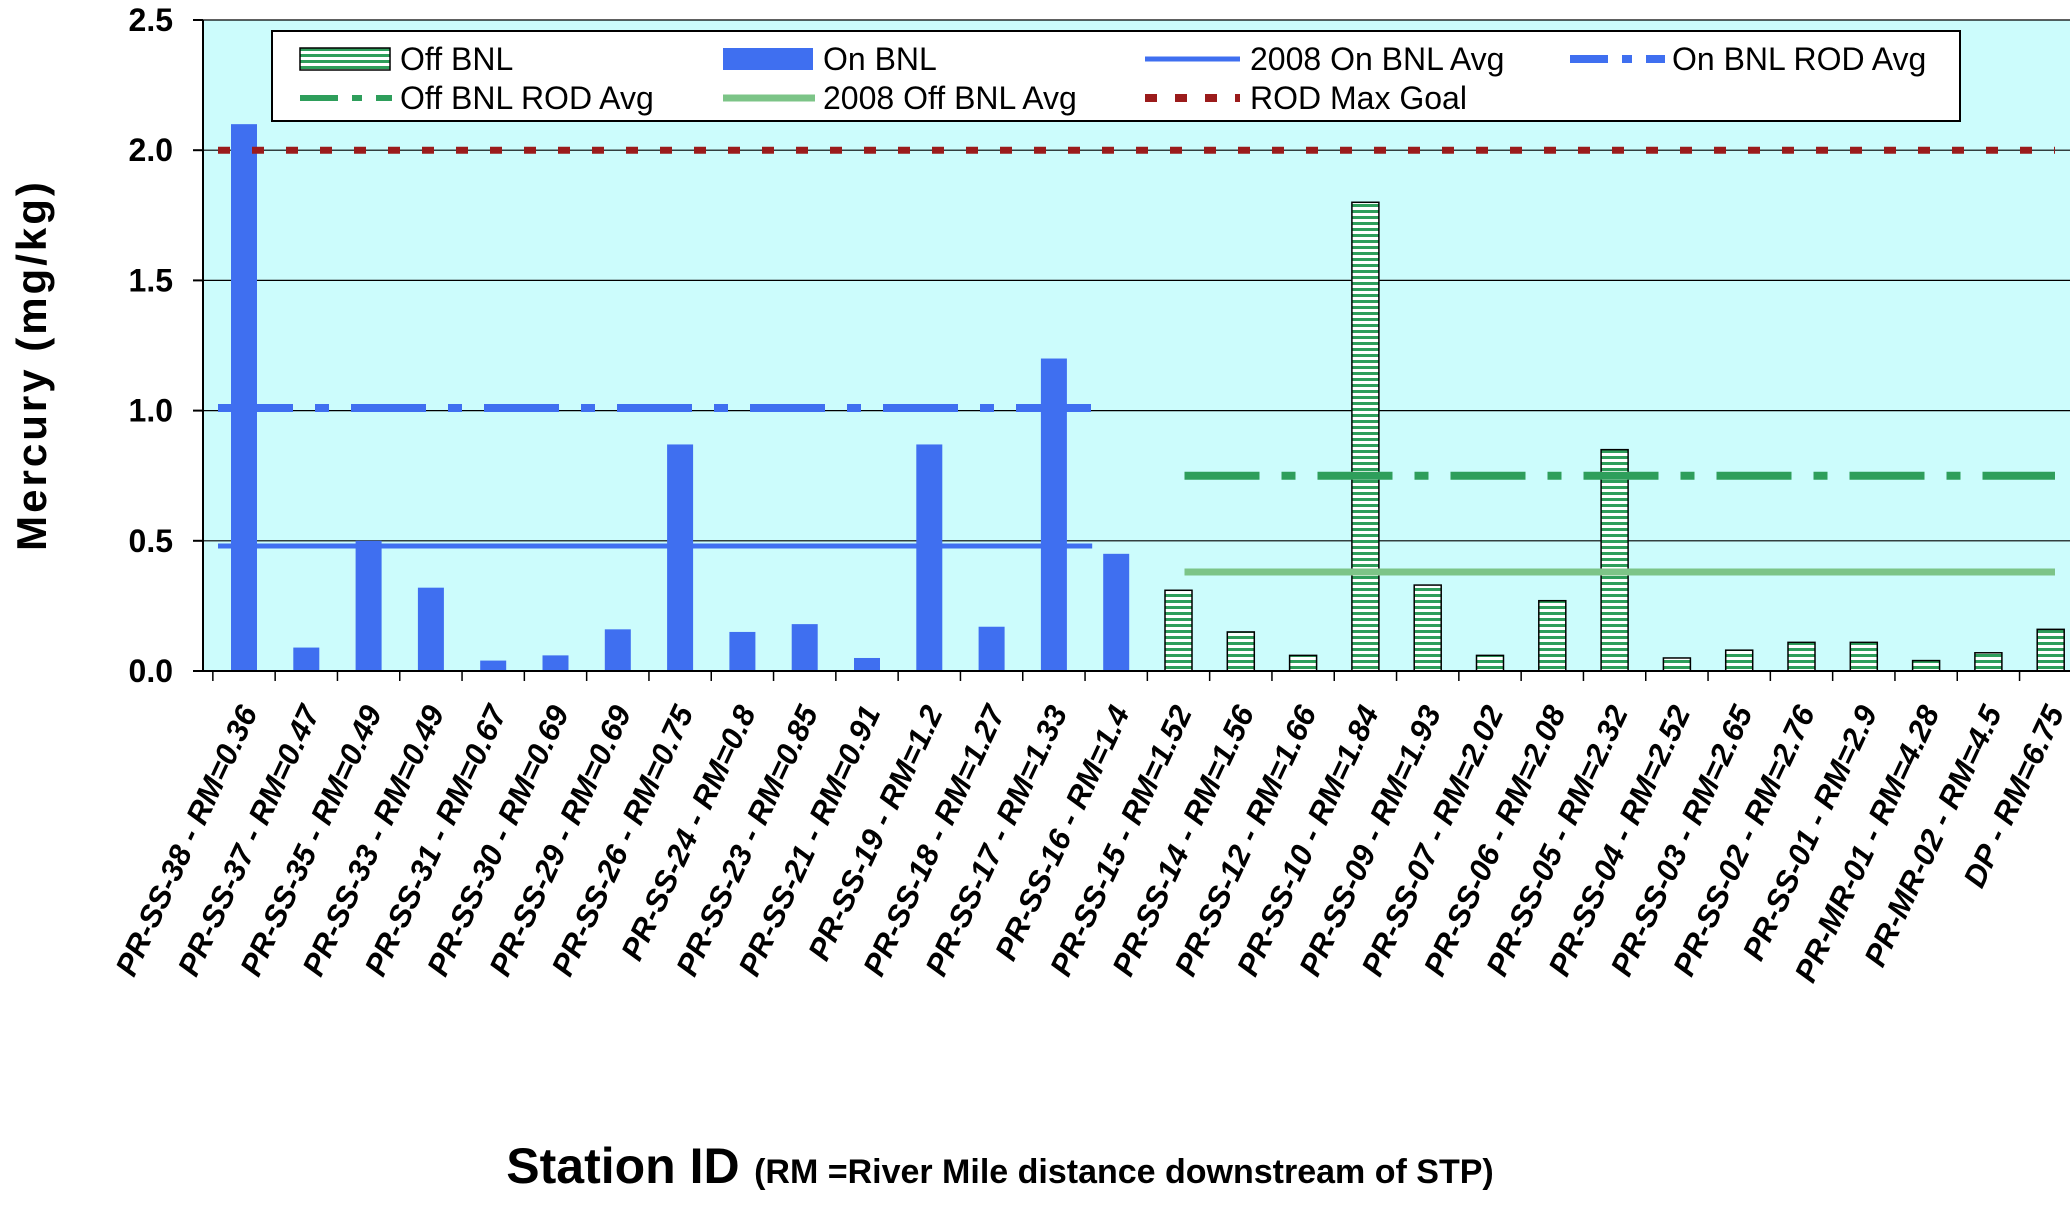 This screenshot has width=2070, height=1212. I want to click on legend-label-rod-max-goal: ROD Max Goal, so click(1358, 98).